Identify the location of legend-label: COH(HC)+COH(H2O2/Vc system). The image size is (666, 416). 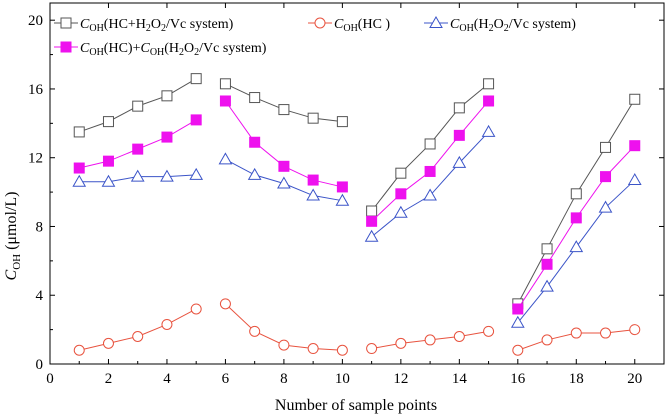
(173, 49).